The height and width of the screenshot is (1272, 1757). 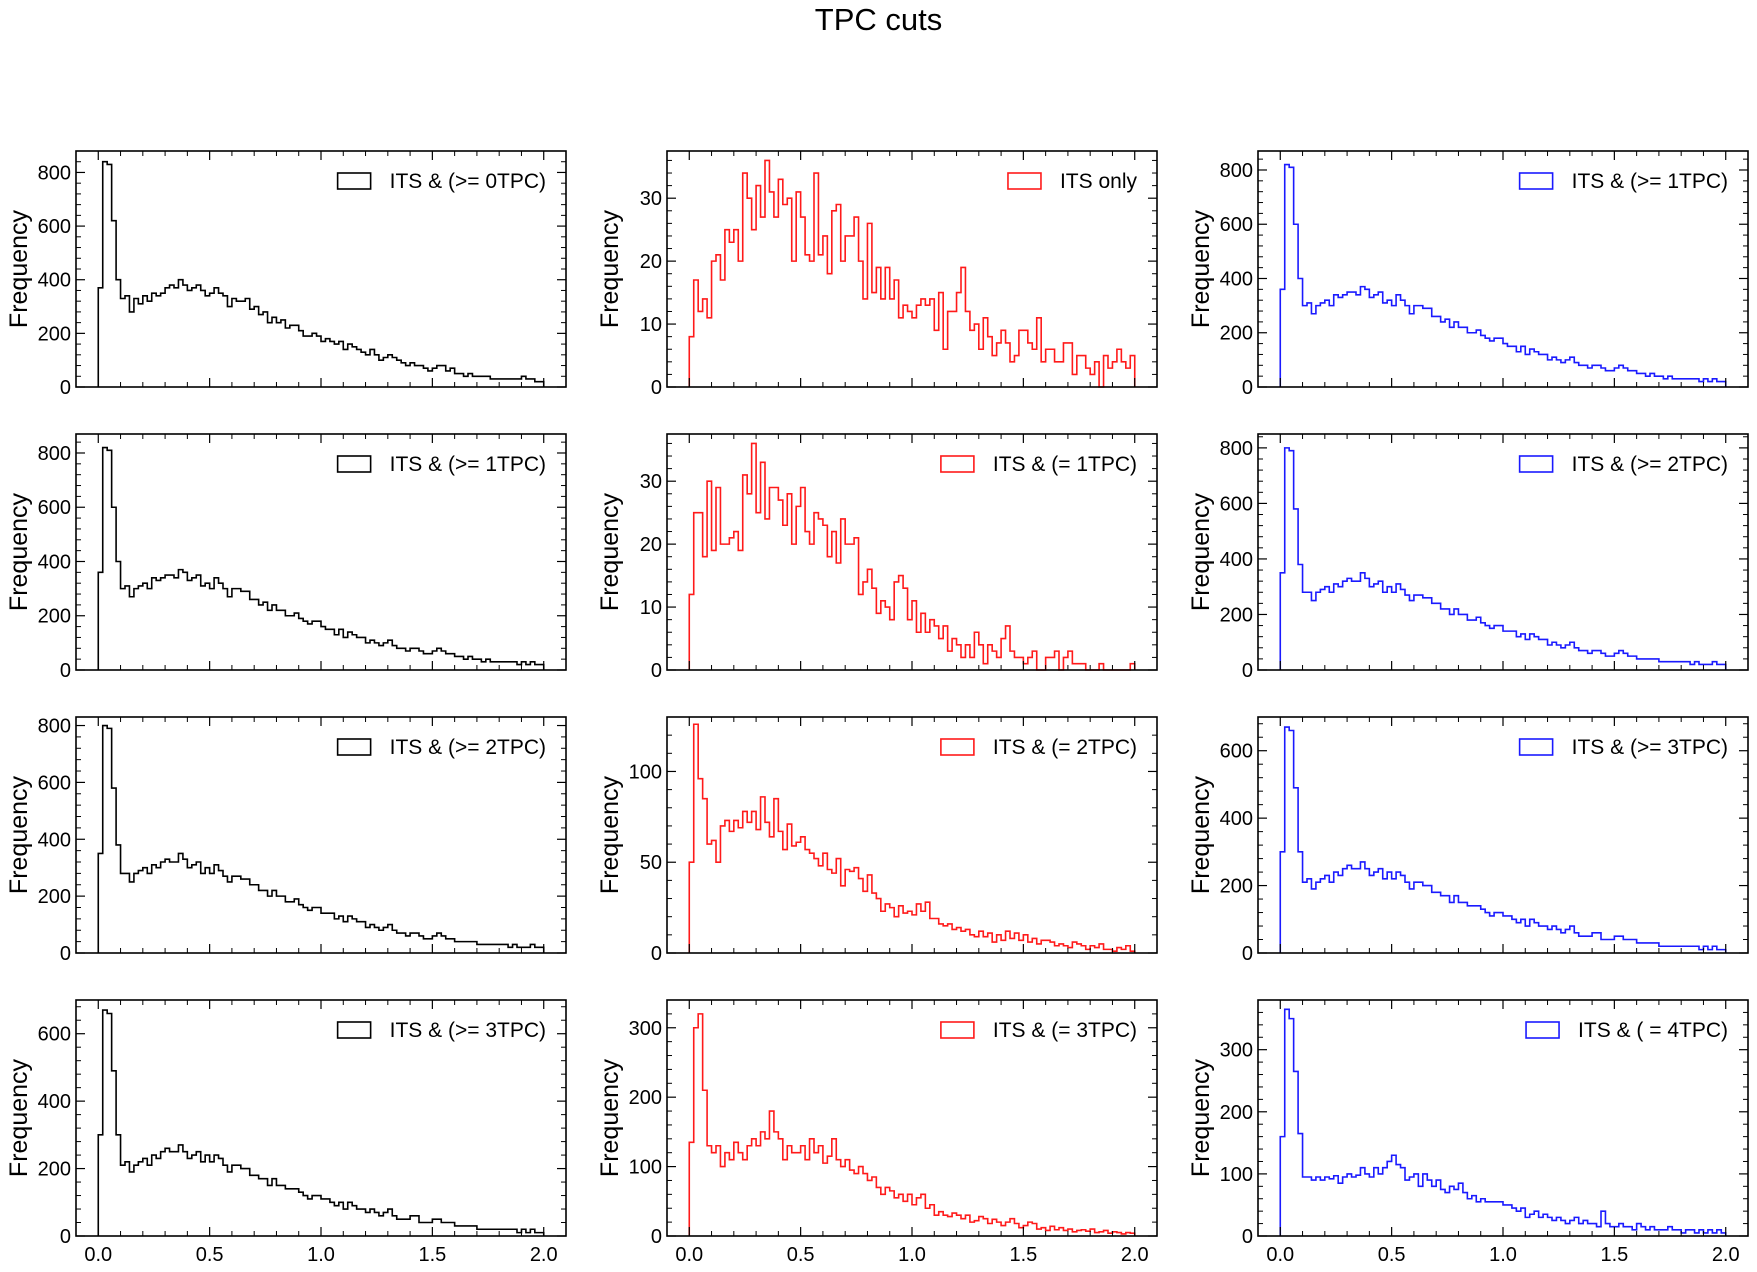 What do you see at coordinates (468, 464) in the screenshot?
I see `legend-label: ITS & (>= 1TPC)` at bounding box center [468, 464].